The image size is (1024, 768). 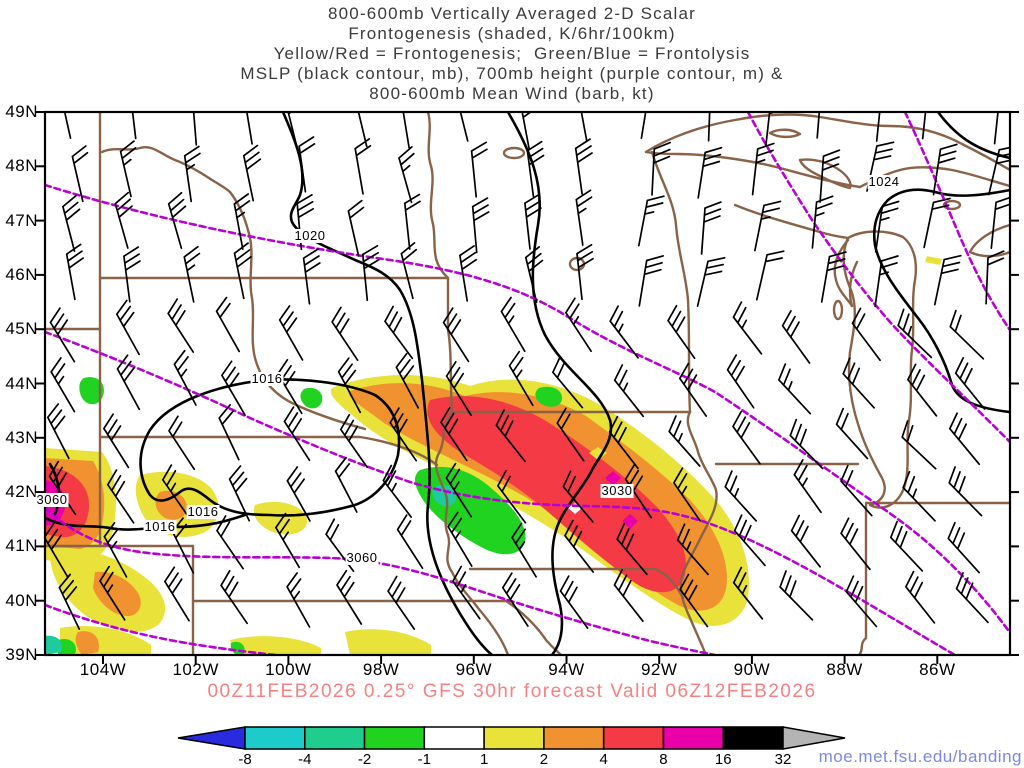 I want to click on lat-tick-label: 49N, so click(x=21, y=111).